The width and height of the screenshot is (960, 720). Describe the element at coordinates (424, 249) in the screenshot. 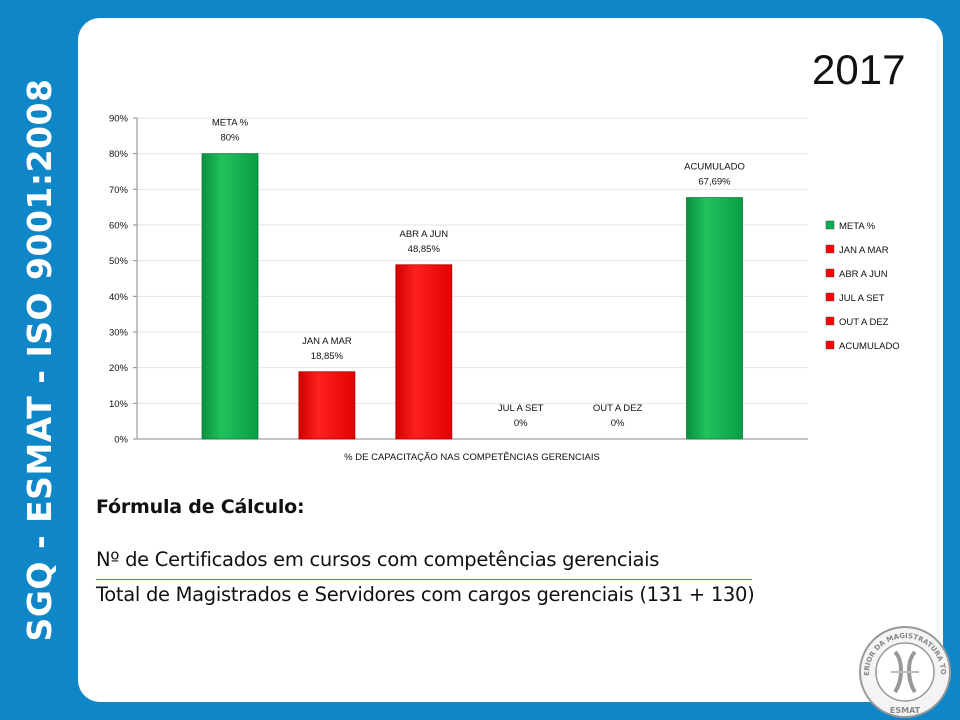

I see `bar-label-value: 48,85%` at that location.